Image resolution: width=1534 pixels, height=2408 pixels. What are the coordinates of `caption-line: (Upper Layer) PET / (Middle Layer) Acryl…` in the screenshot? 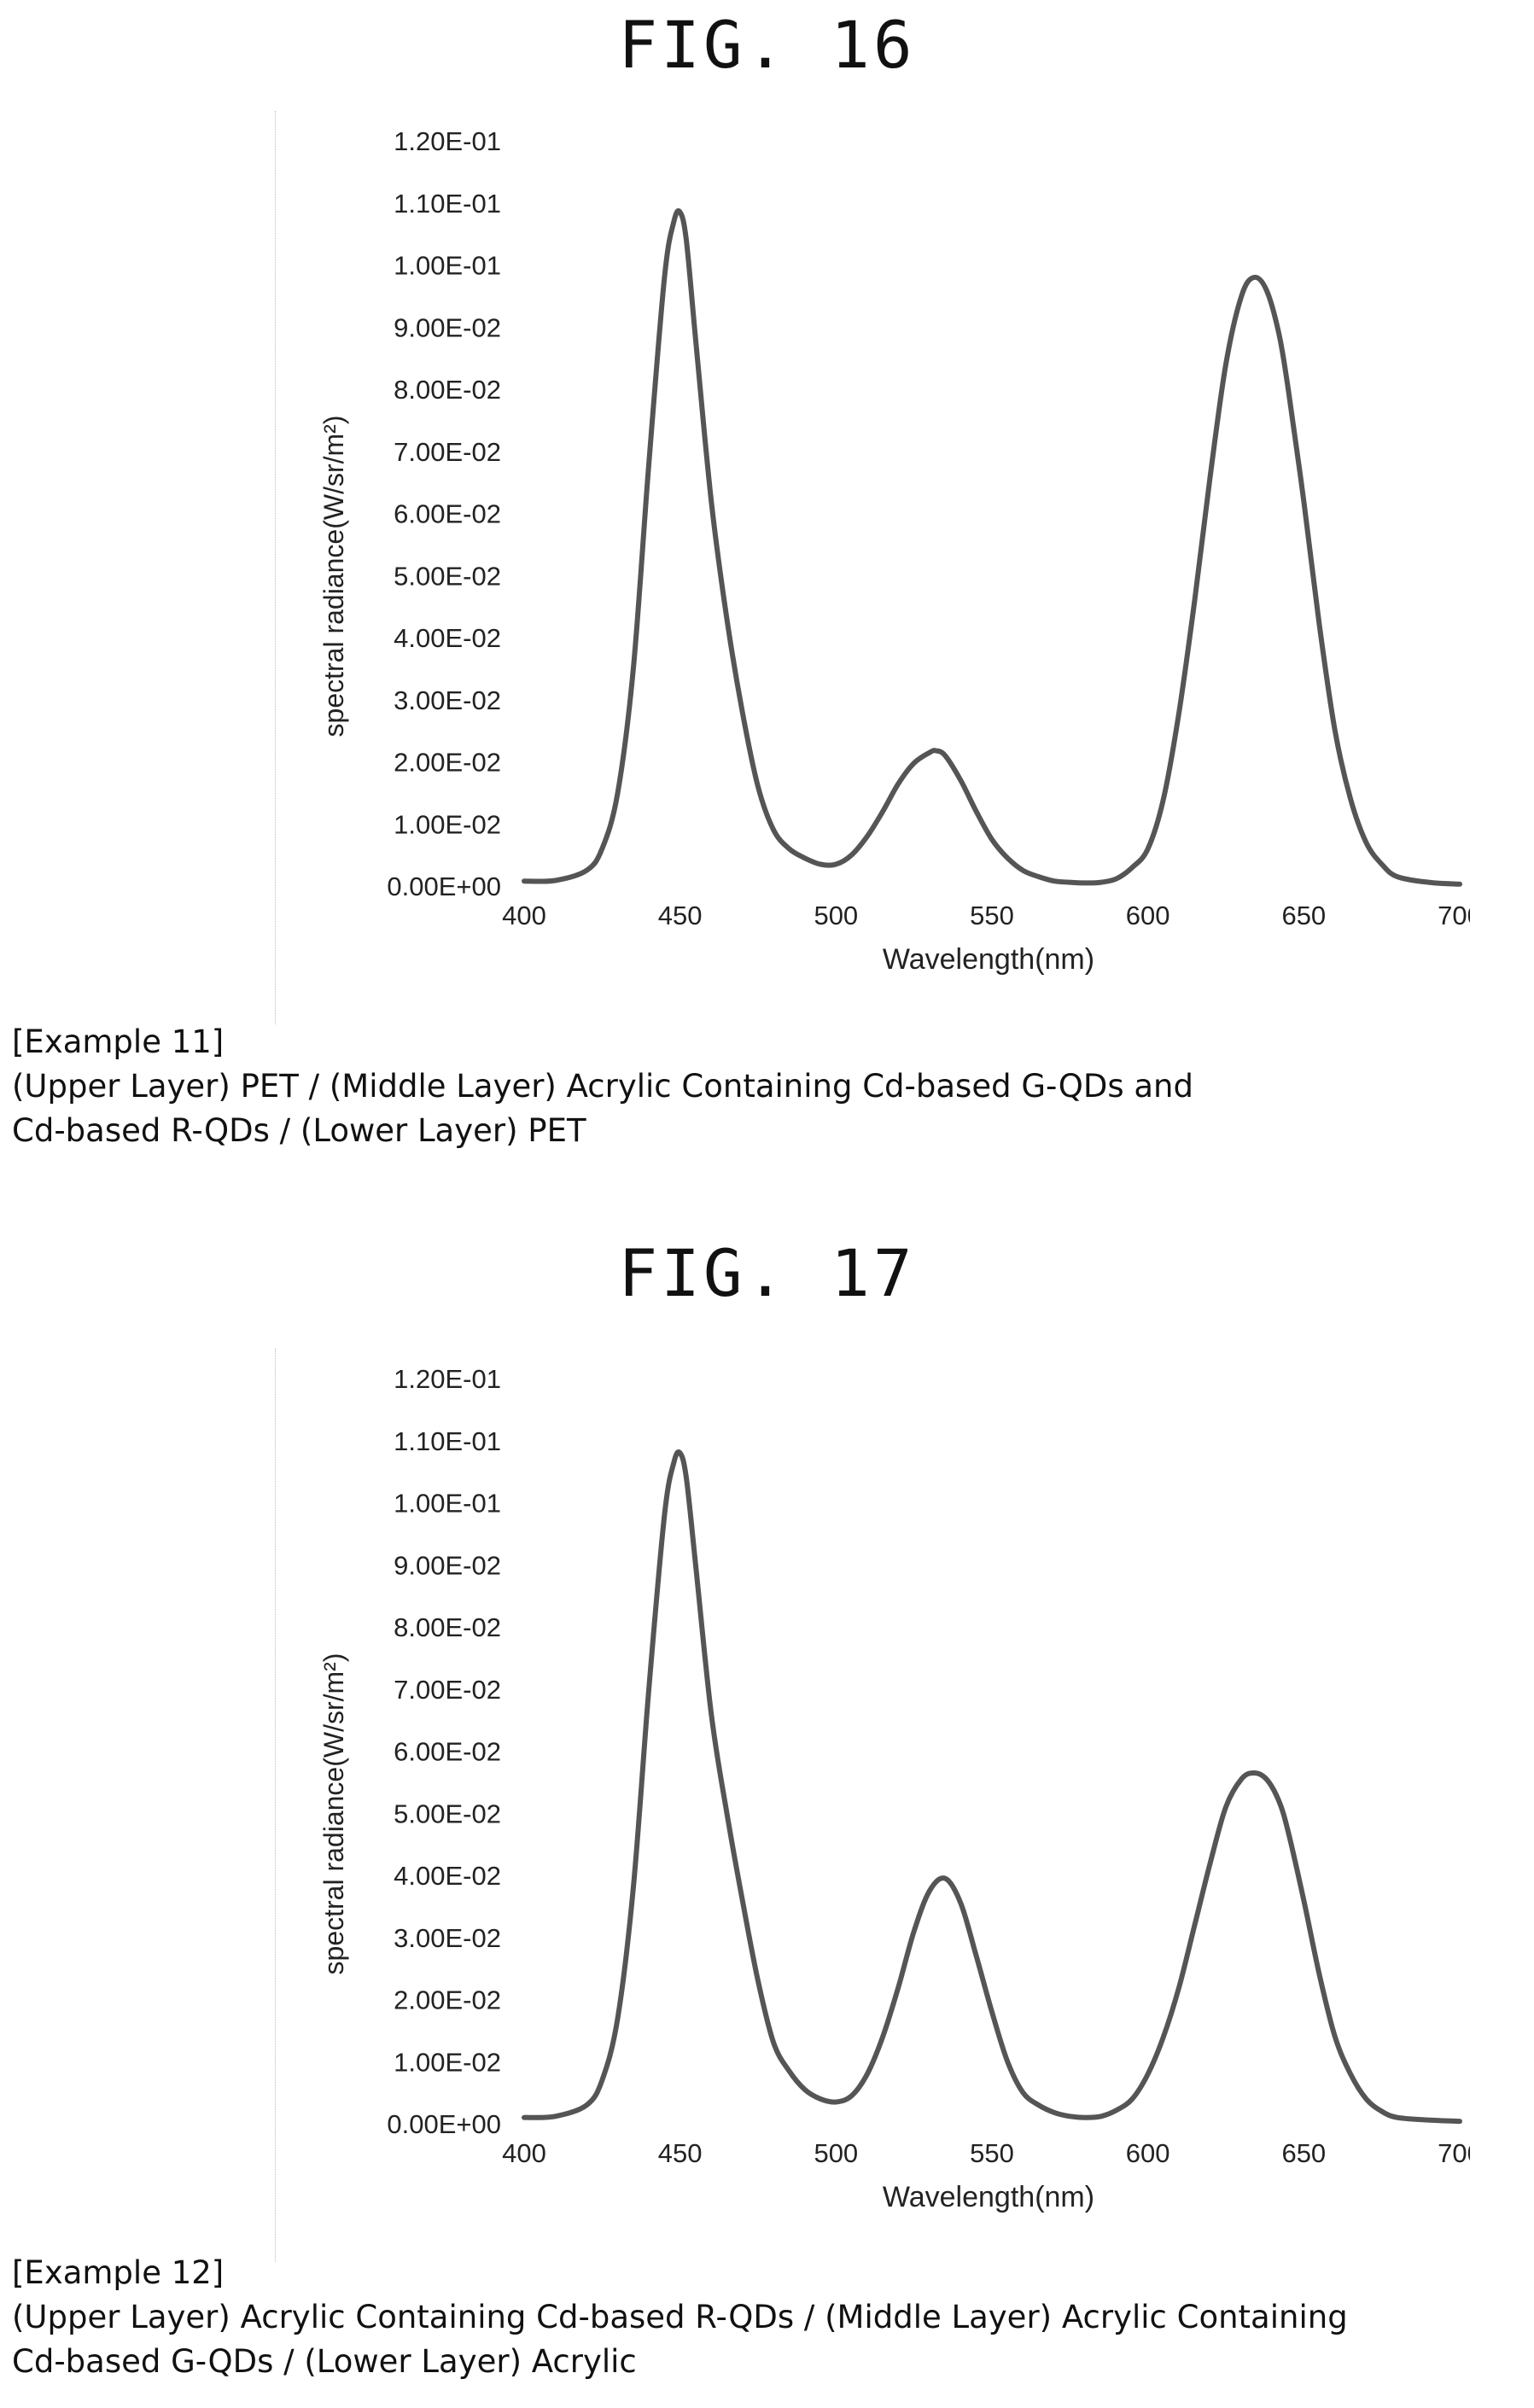 It's located at (602, 1086).